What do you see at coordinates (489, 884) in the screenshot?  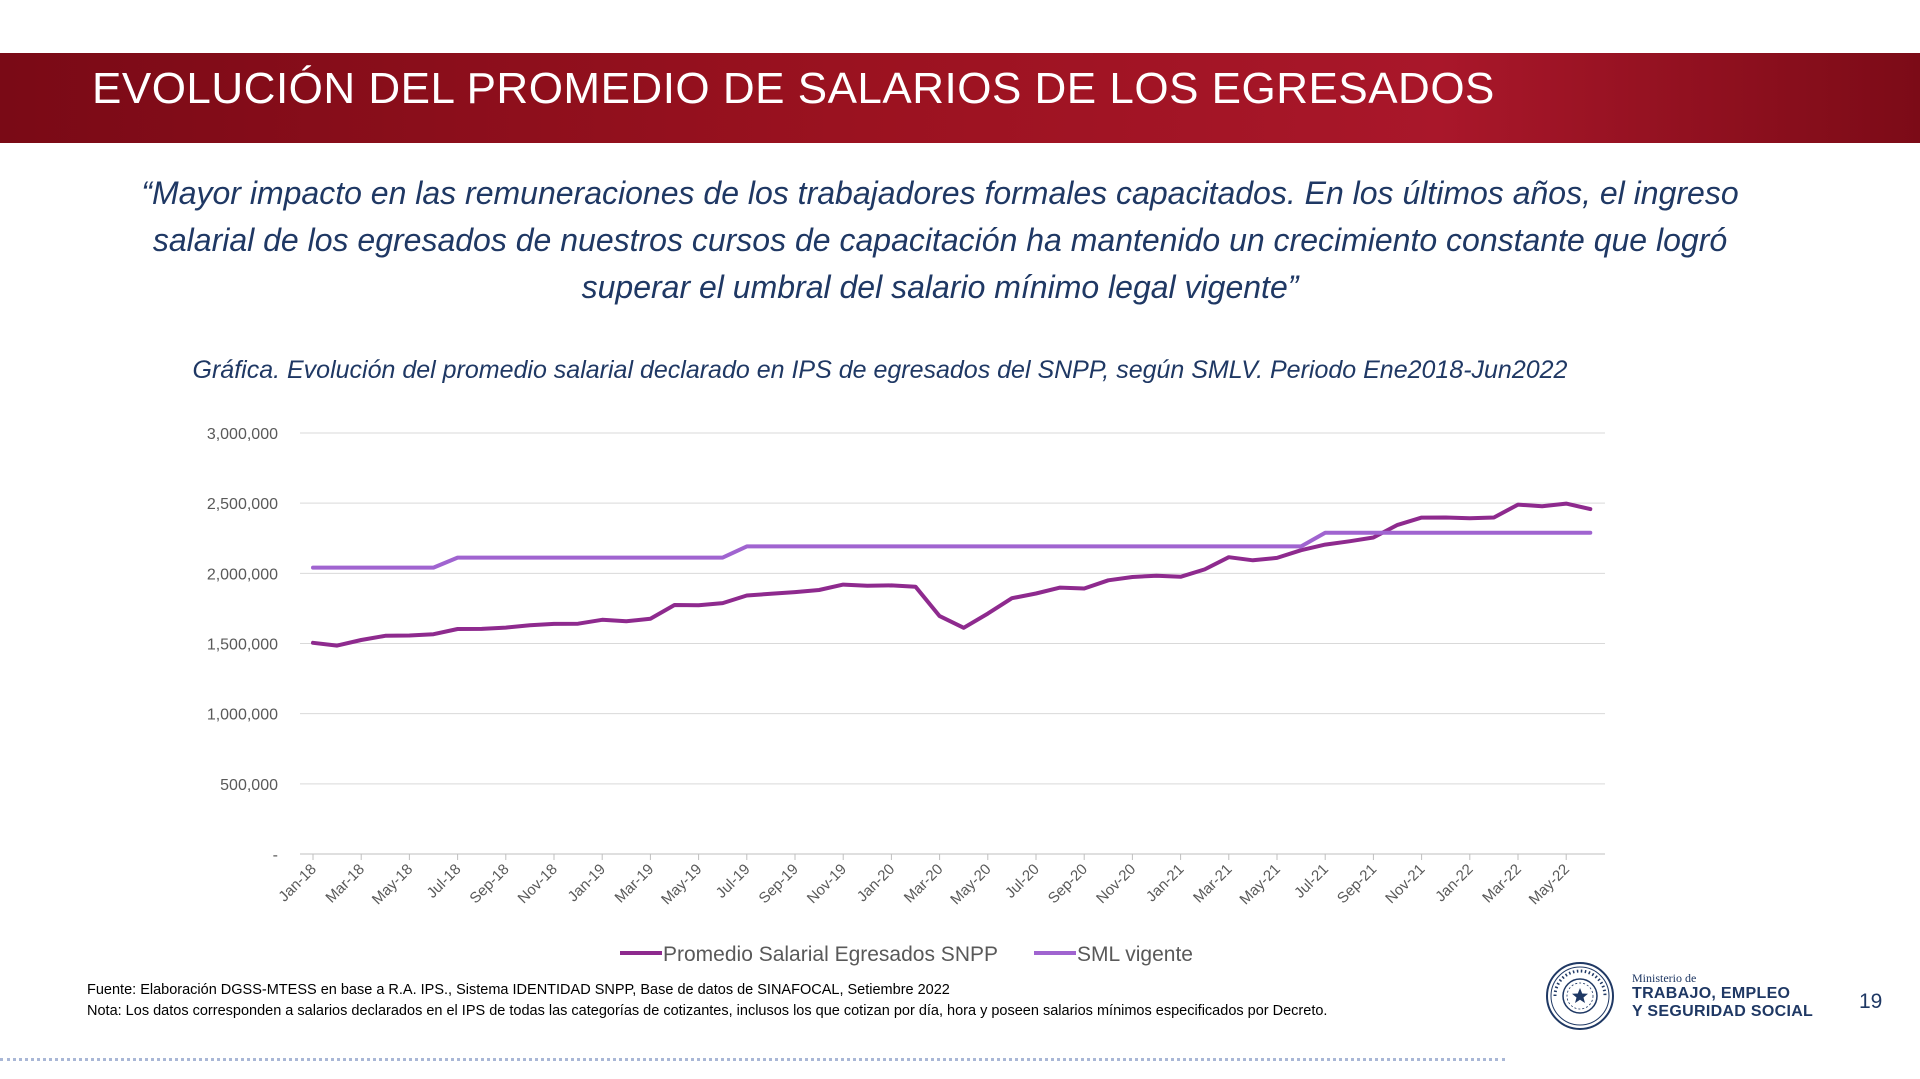 I see `x-tick-label: Sep-18` at bounding box center [489, 884].